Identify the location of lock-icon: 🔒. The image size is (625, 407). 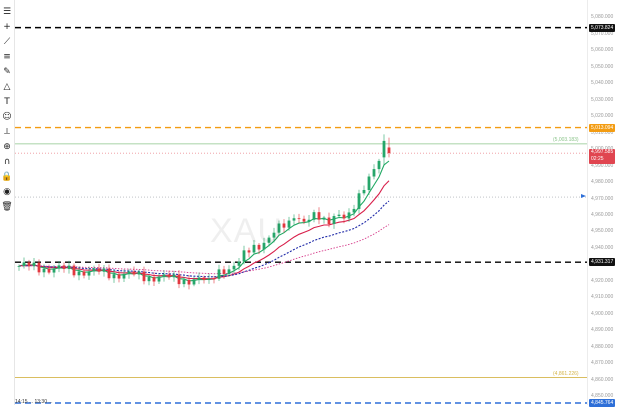
(7, 177).